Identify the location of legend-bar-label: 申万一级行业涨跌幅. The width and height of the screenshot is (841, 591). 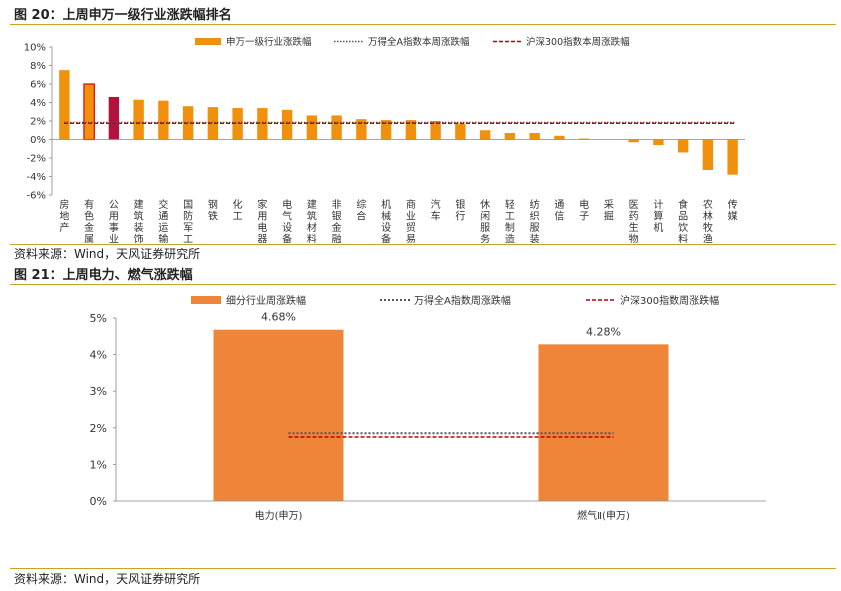
(269, 42).